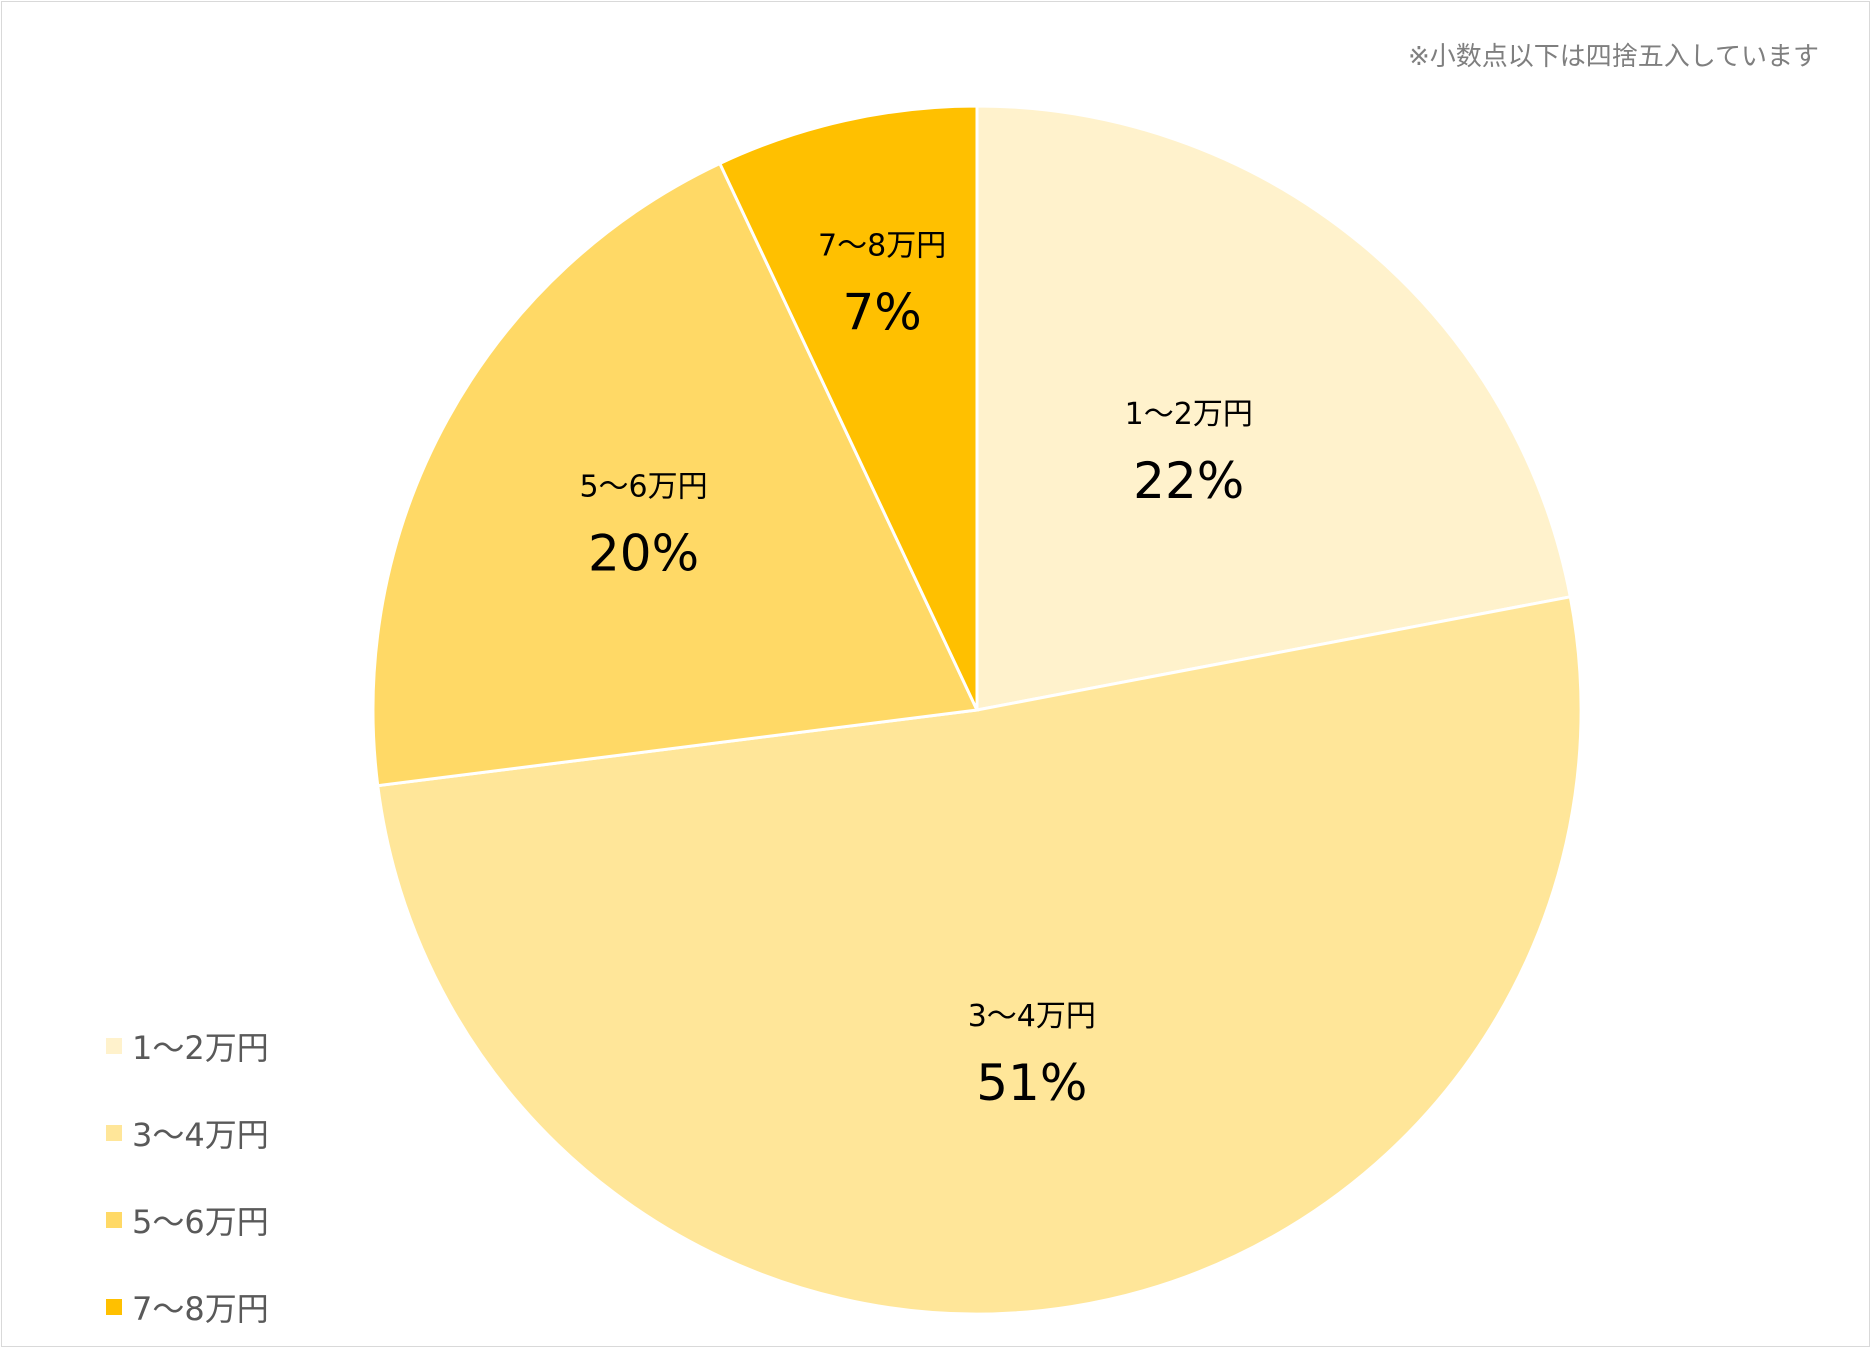 The width and height of the screenshot is (1873, 1350). What do you see at coordinates (1613, 57) in the screenshot?
I see `rounding-note: ※小数点以下は四捨五入しています` at bounding box center [1613, 57].